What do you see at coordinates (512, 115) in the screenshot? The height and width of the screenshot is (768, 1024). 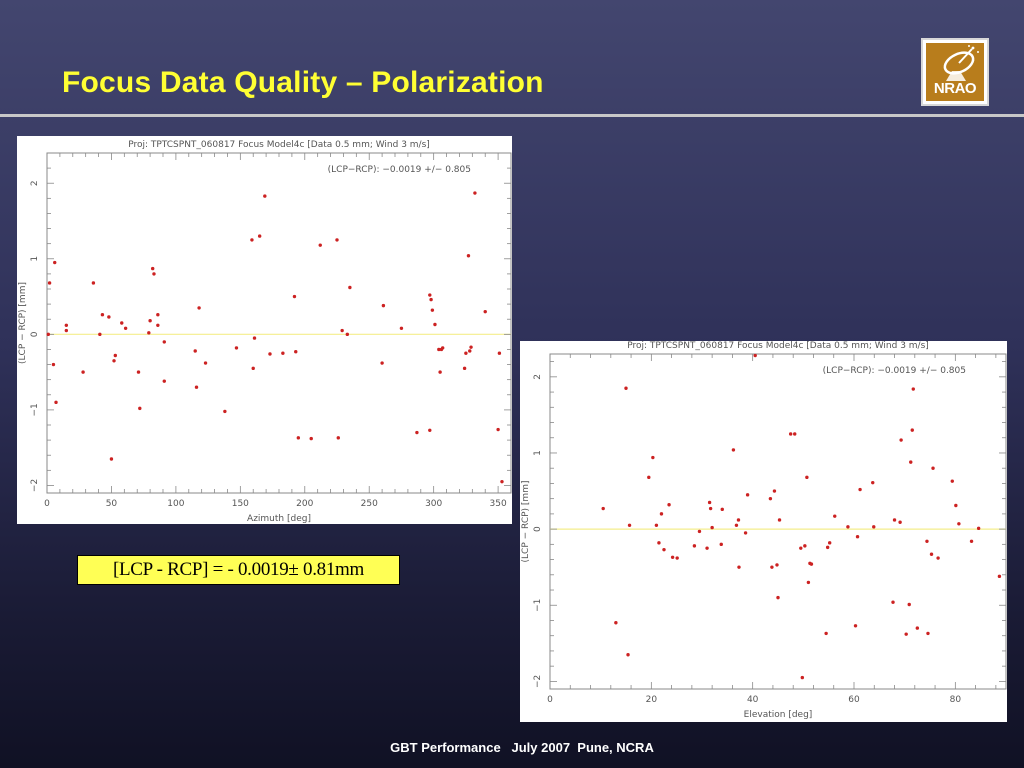 I see `title-divider` at bounding box center [512, 115].